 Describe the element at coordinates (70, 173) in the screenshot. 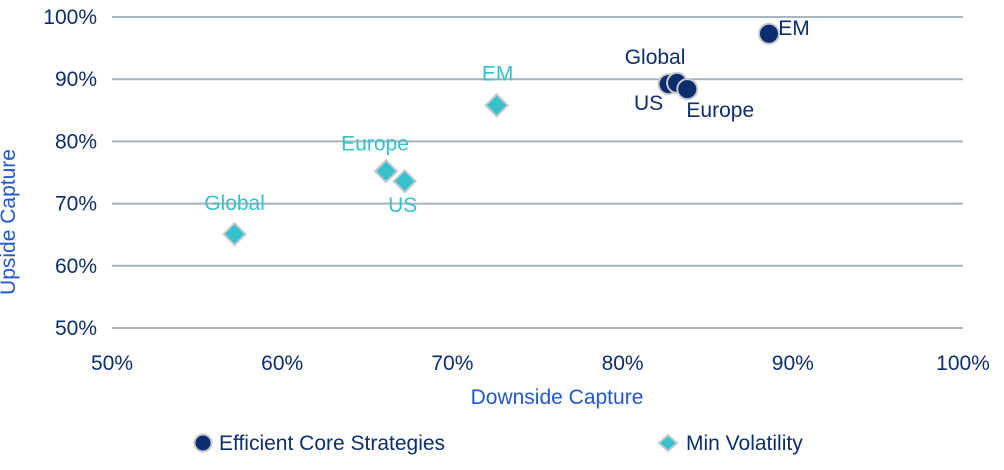

I see `y-axis-tick-labels: 50% 60% 70% 80% 90% 100%` at that location.